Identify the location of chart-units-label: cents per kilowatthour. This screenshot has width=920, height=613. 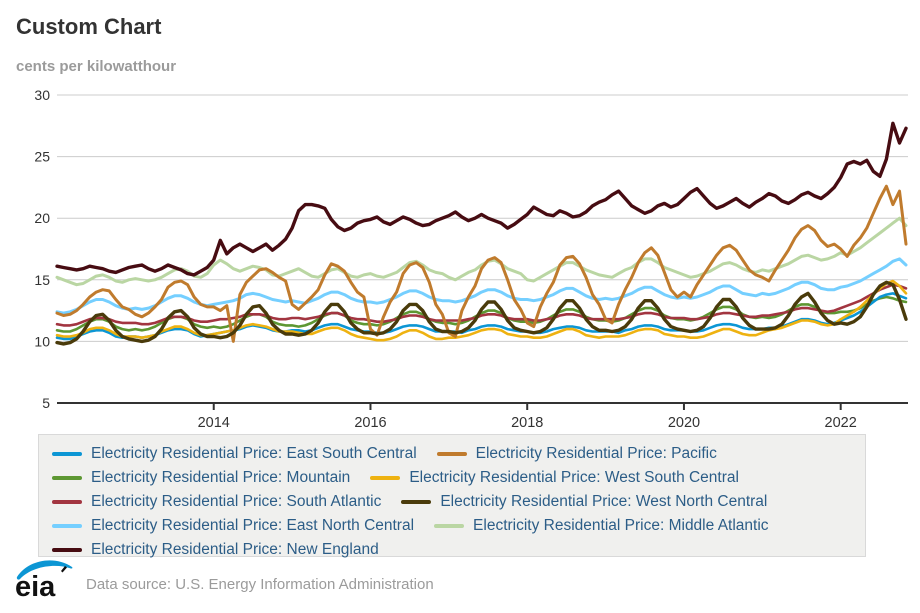
(96, 66).